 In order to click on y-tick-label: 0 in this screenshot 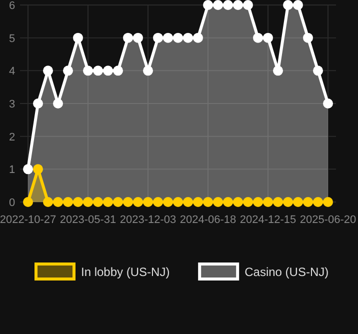, I will do `click(12, 203)`.